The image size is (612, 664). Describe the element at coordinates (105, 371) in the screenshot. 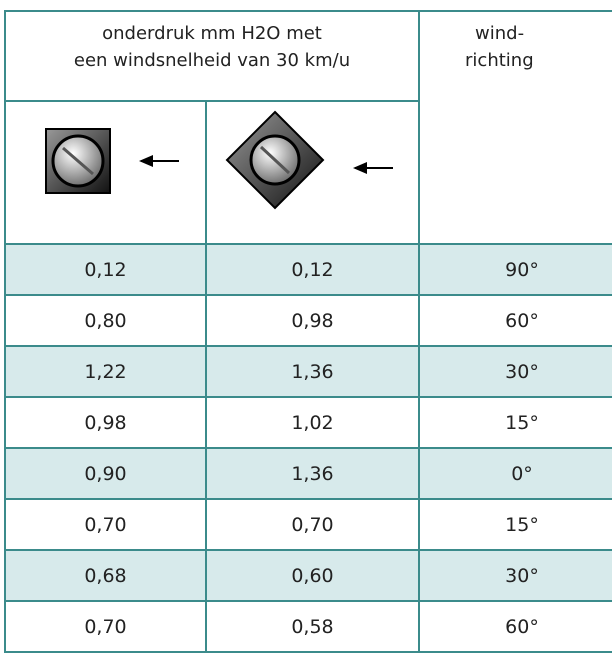

I see `pressure-cell: 1,22` at that location.